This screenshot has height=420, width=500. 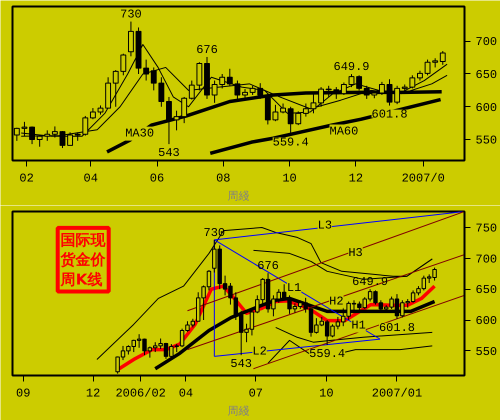 I want to click on annotation: H1, so click(x=358, y=325).